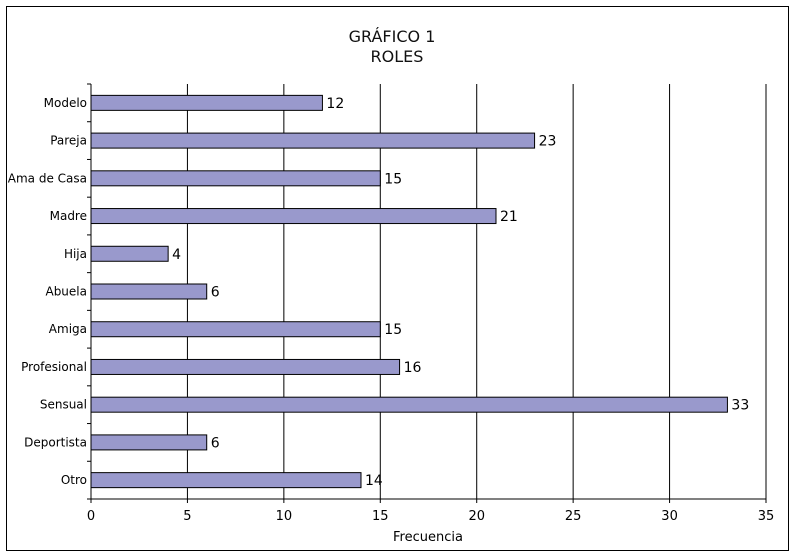  Describe the element at coordinates (509, 217) in the screenshot. I see `data-label-3: 21` at that location.